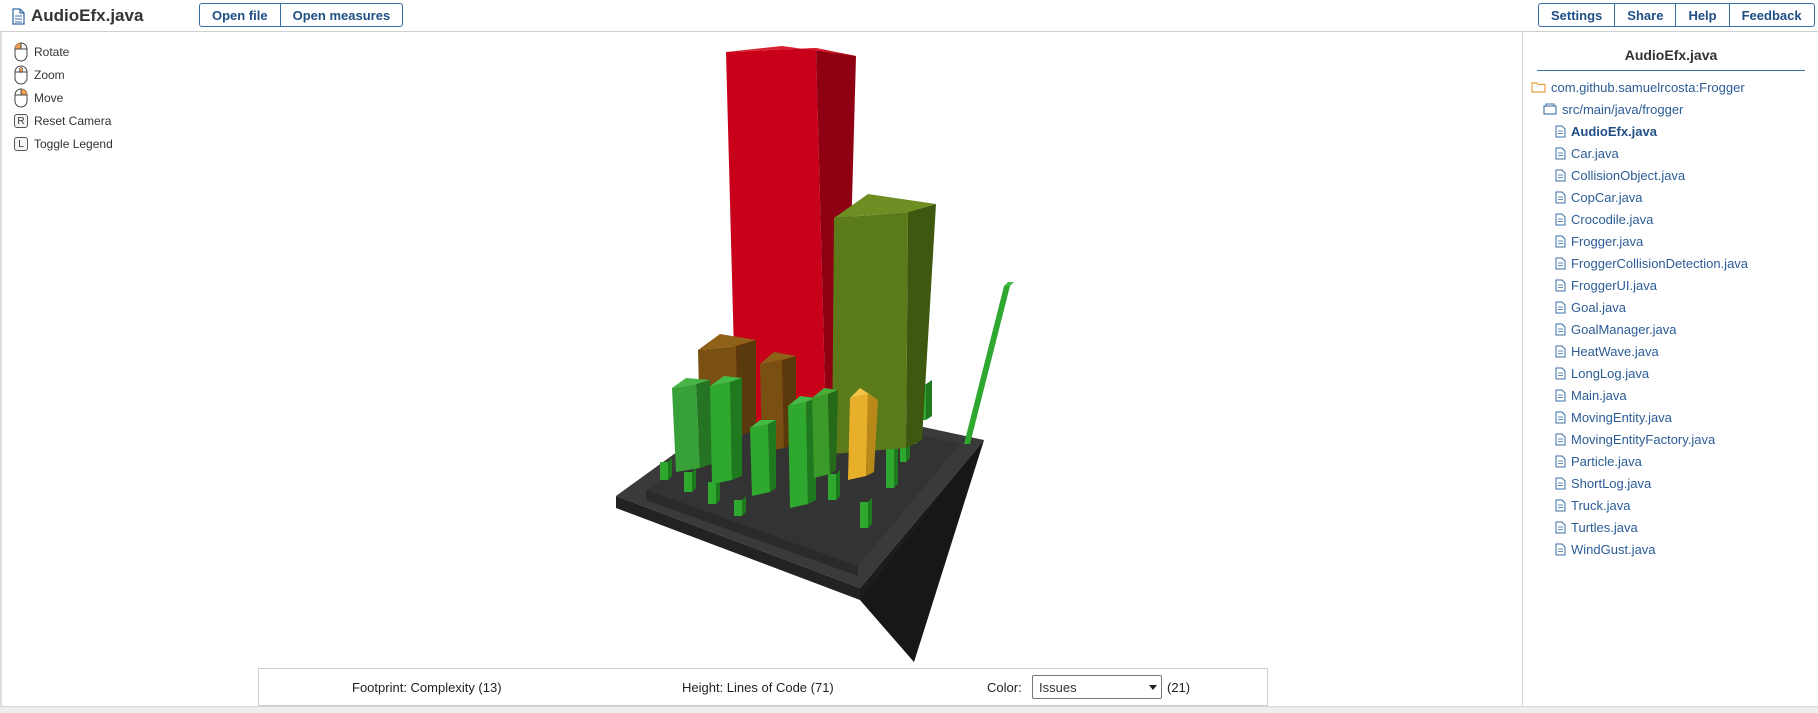 The height and width of the screenshot is (713, 1818). I want to click on tree-file-label: FroggerCollisionDetection.java, so click(1660, 263).